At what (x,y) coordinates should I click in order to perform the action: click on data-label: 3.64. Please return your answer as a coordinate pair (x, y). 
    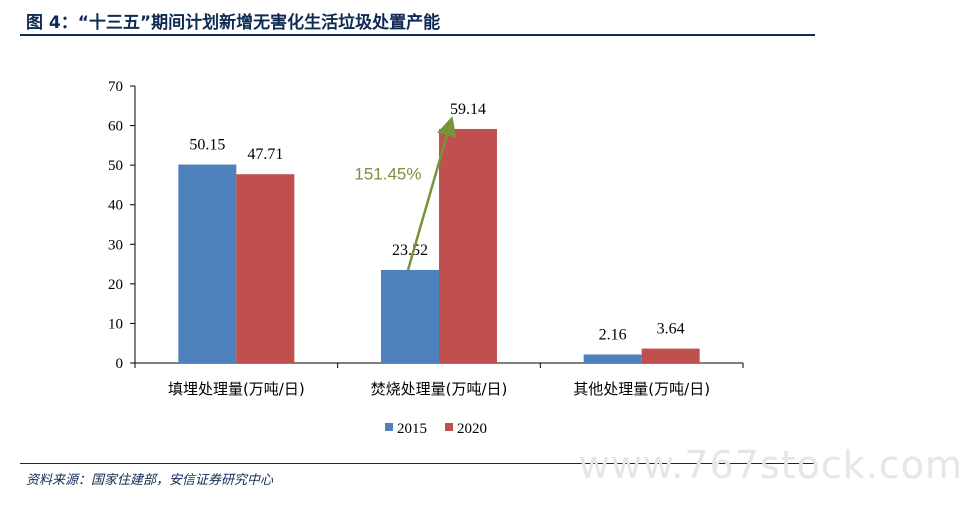
    Looking at the image, I should click on (671, 329).